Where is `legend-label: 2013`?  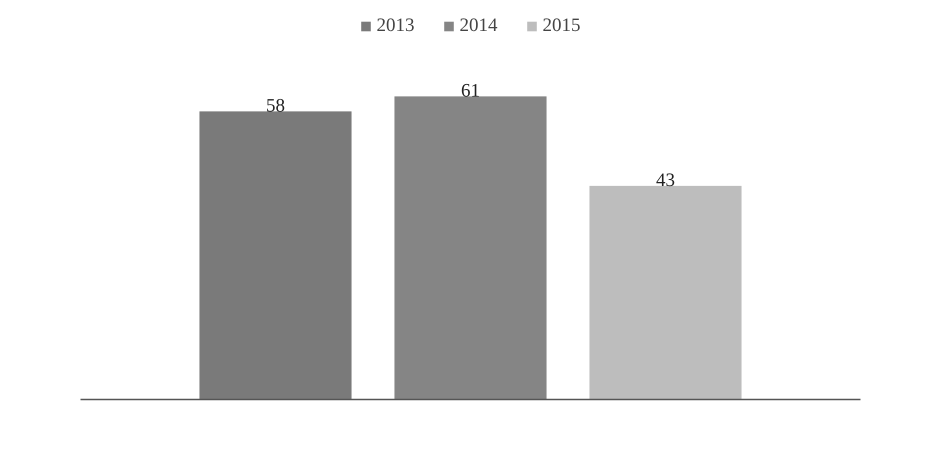
legend-label: 2013 is located at coordinates (395, 26).